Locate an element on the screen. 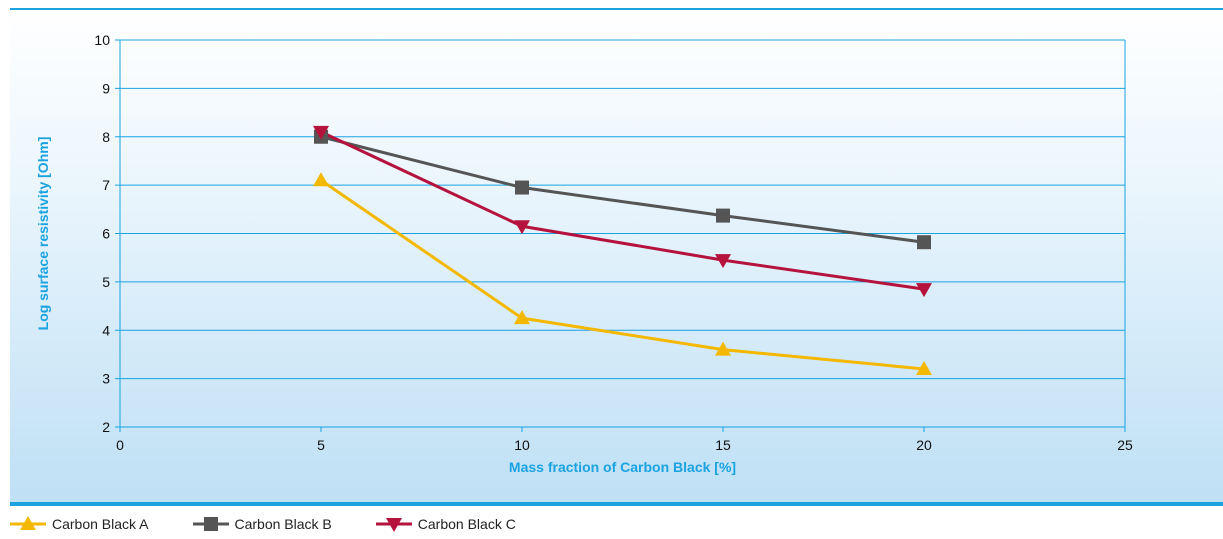 The height and width of the screenshot is (539, 1223). legend-item-carbon-black-b: Carbon Black B is located at coordinates (262, 524).